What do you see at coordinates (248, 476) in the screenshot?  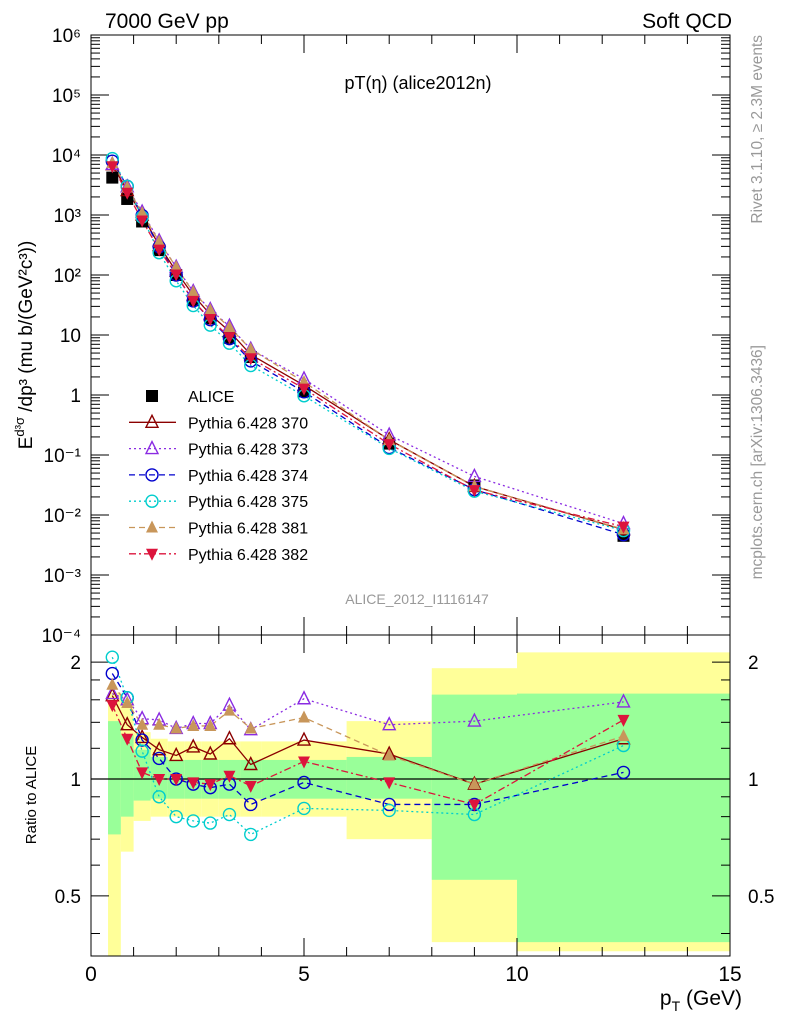 I see `legend-entry: Pythia 6.428 374` at bounding box center [248, 476].